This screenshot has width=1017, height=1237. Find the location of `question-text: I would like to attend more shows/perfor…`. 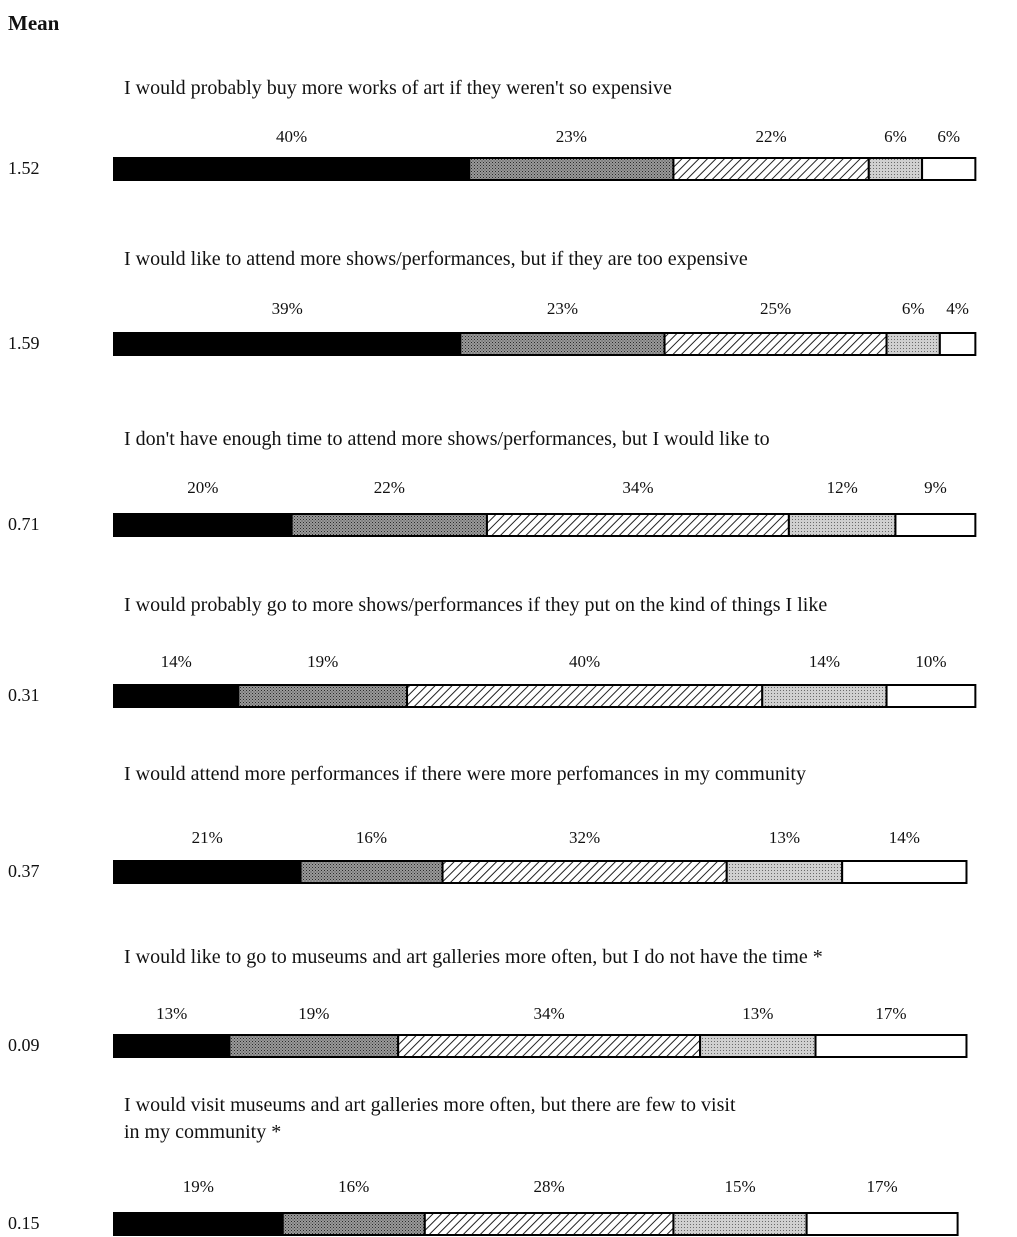

question-text: I would like to attend more shows/perfor… is located at coordinates (436, 259).